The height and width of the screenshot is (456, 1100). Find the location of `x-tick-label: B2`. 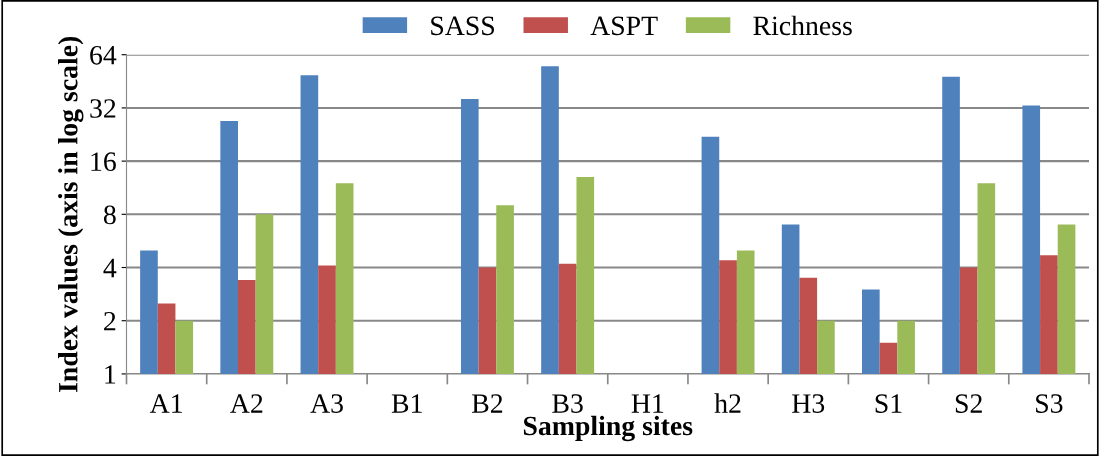

x-tick-label: B2 is located at coordinates (487, 403).